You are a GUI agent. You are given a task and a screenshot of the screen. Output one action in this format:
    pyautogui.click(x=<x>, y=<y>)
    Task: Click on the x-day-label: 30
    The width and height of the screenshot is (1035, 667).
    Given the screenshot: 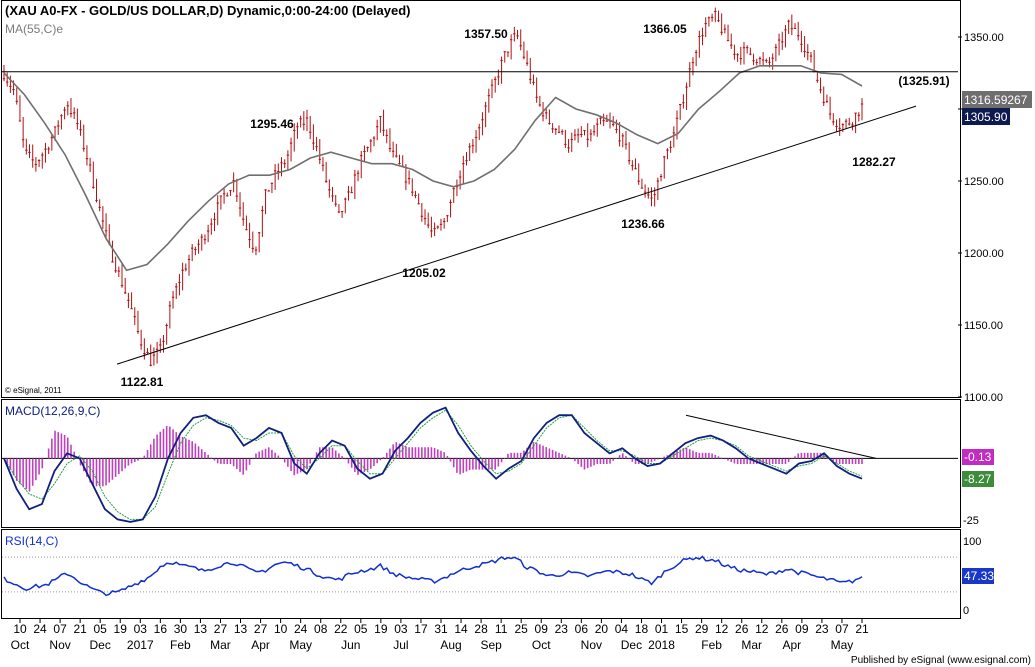 What is the action you would take?
    pyautogui.click(x=181, y=629)
    